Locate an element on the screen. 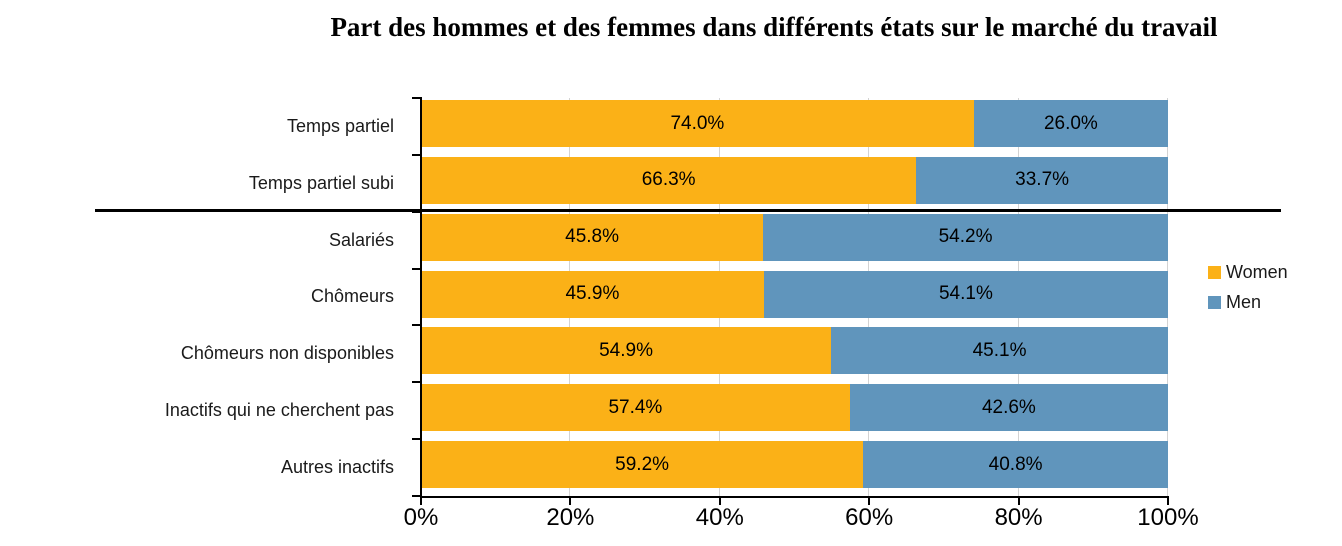 The height and width of the screenshot is (546, 1342). bar-segment-women: 59.2% is located at coordinates (642, 465).